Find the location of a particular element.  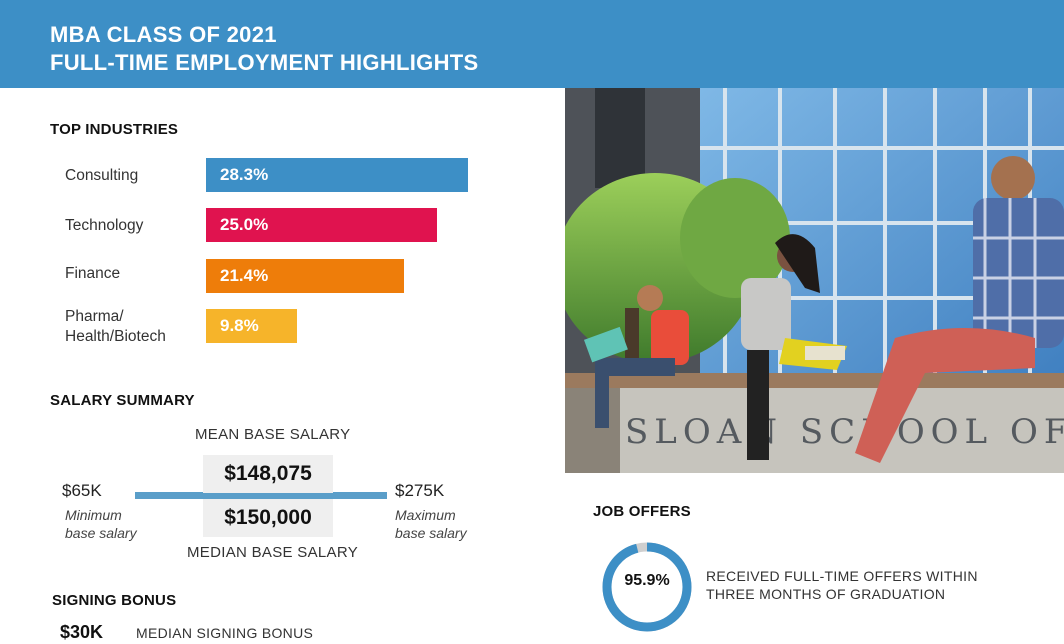

job-offers-value: 95.9% is located at coordinates (647, 580).